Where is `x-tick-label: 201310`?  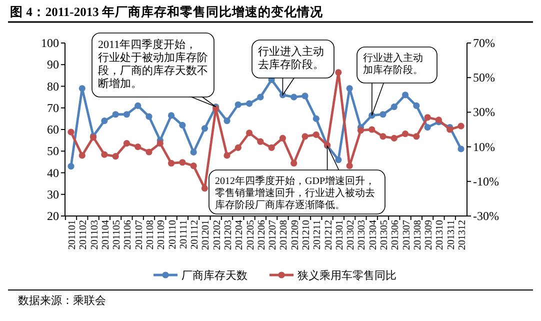 x-tick-label: 201310 is located at coordinates (440, 235).